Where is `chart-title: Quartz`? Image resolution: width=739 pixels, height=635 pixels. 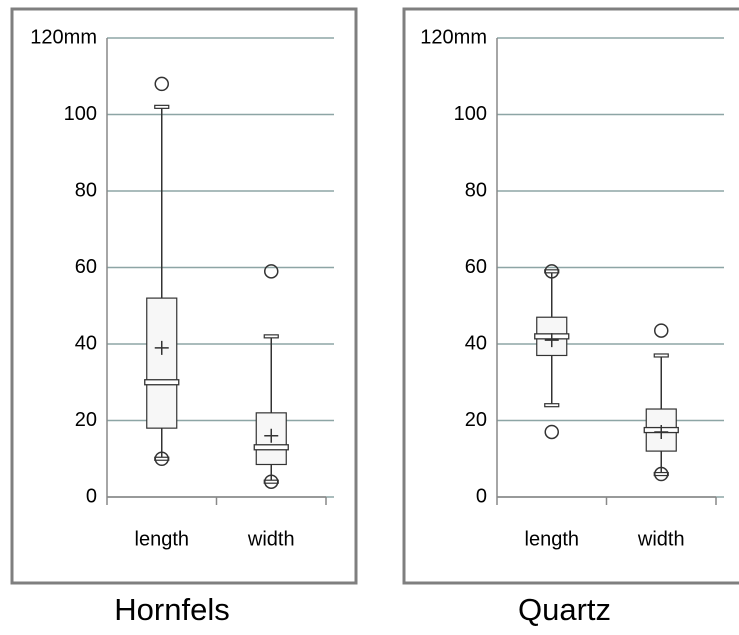 chart-title: Quartz is located at coordinates (564, 609).